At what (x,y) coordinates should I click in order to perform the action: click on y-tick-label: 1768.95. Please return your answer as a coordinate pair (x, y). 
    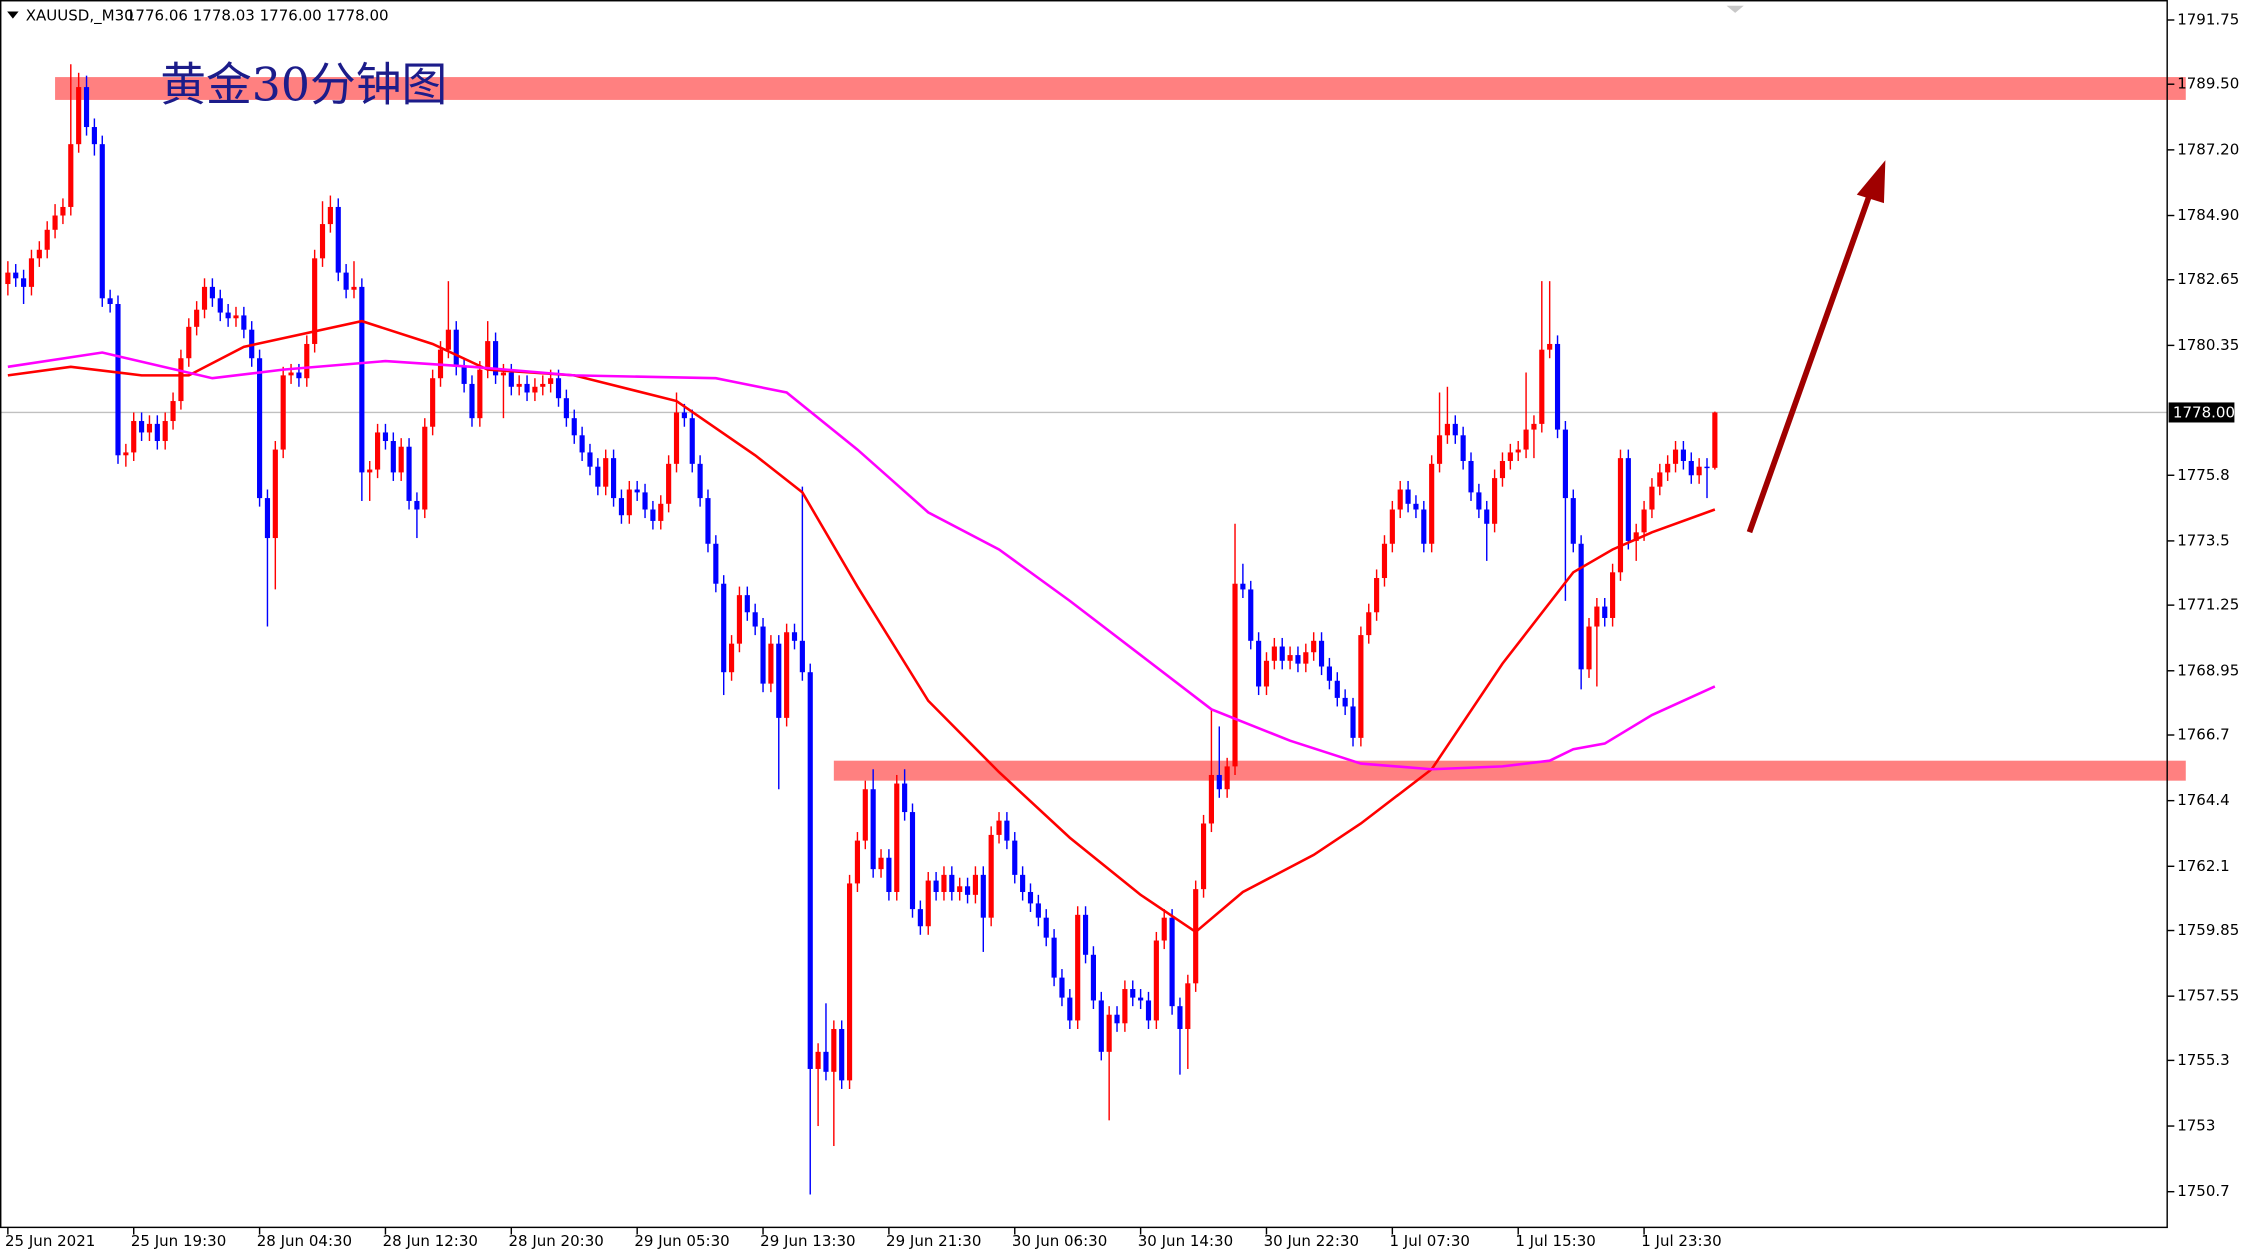
    Looking at the image, I should click on (2208, 670).